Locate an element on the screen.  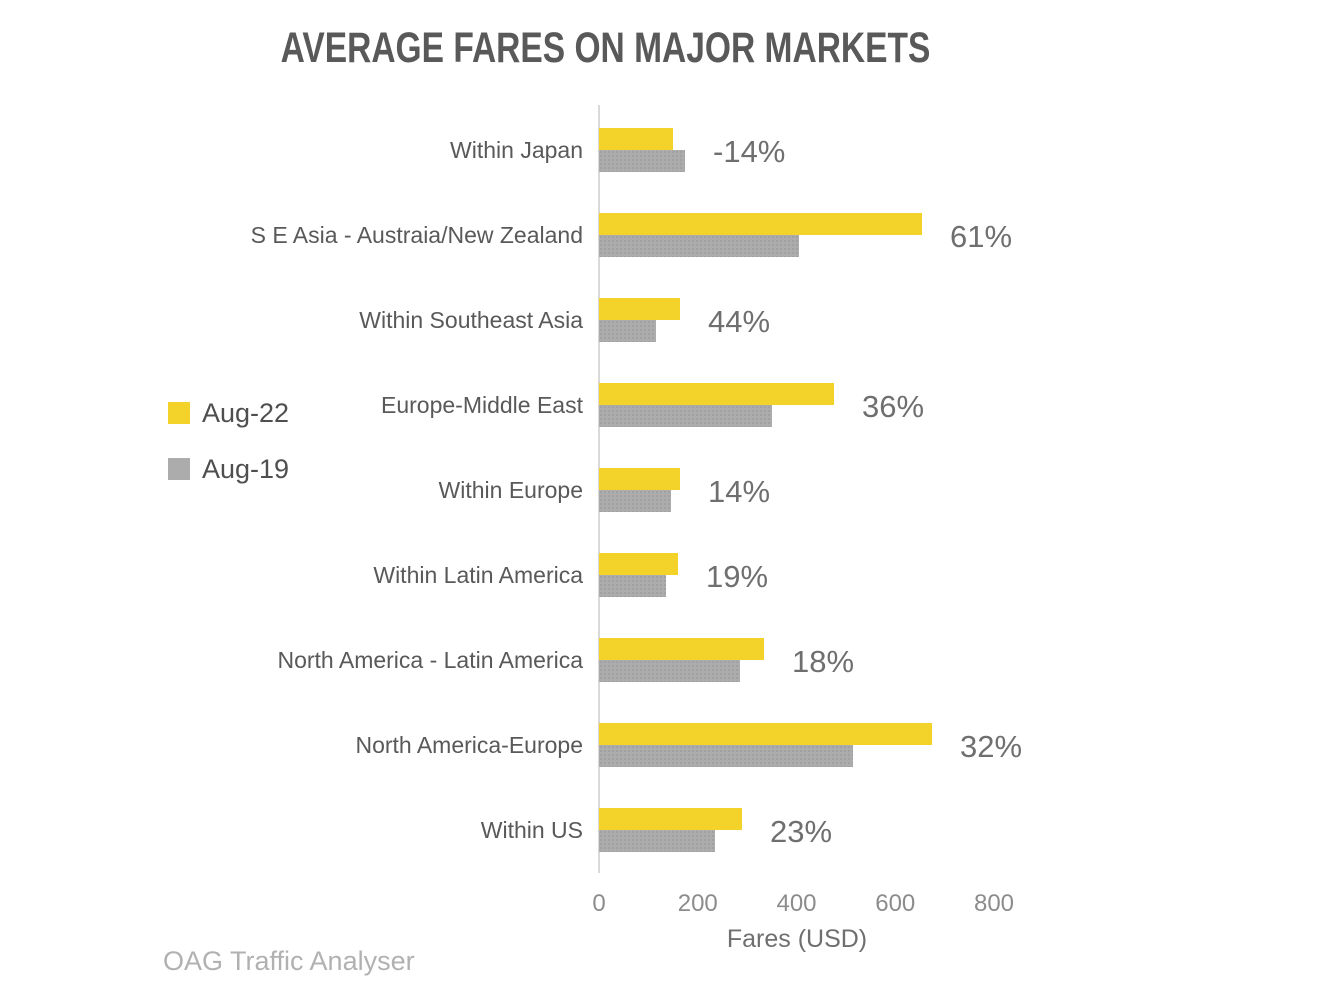
bar-aug19-north-america-europe is located at coordinates (726, 756).